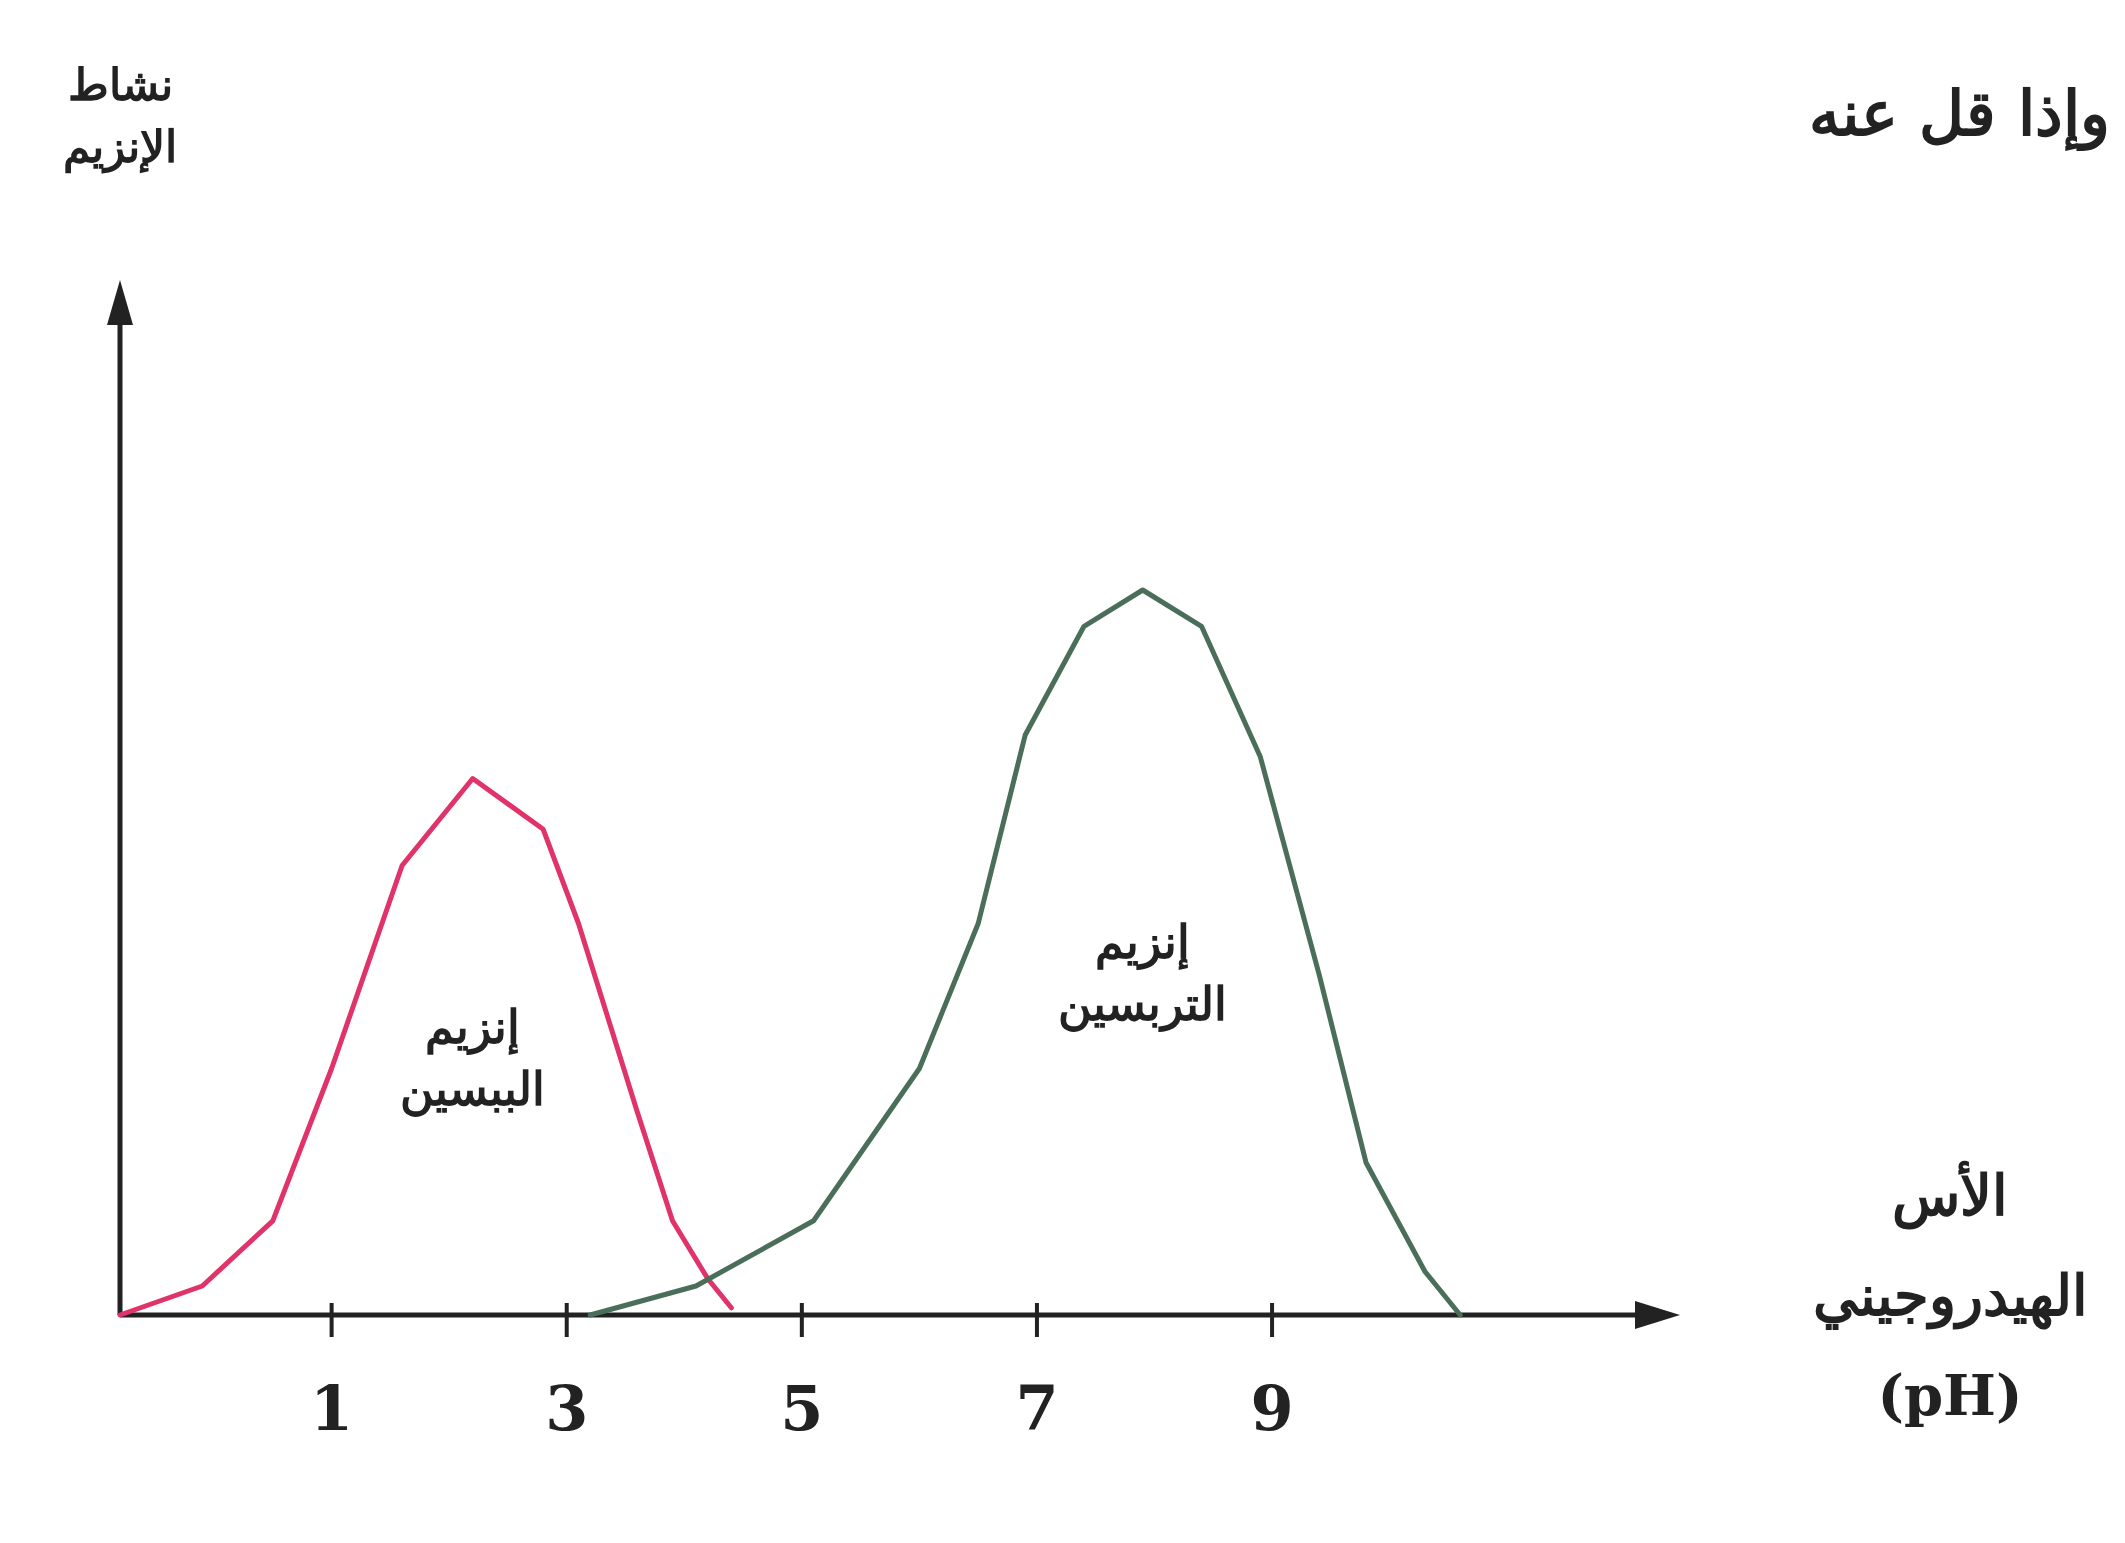 The height and width of the screenshot is (1543, 2125). I want to click on x-tick-label: 3, so click(567, 1408).